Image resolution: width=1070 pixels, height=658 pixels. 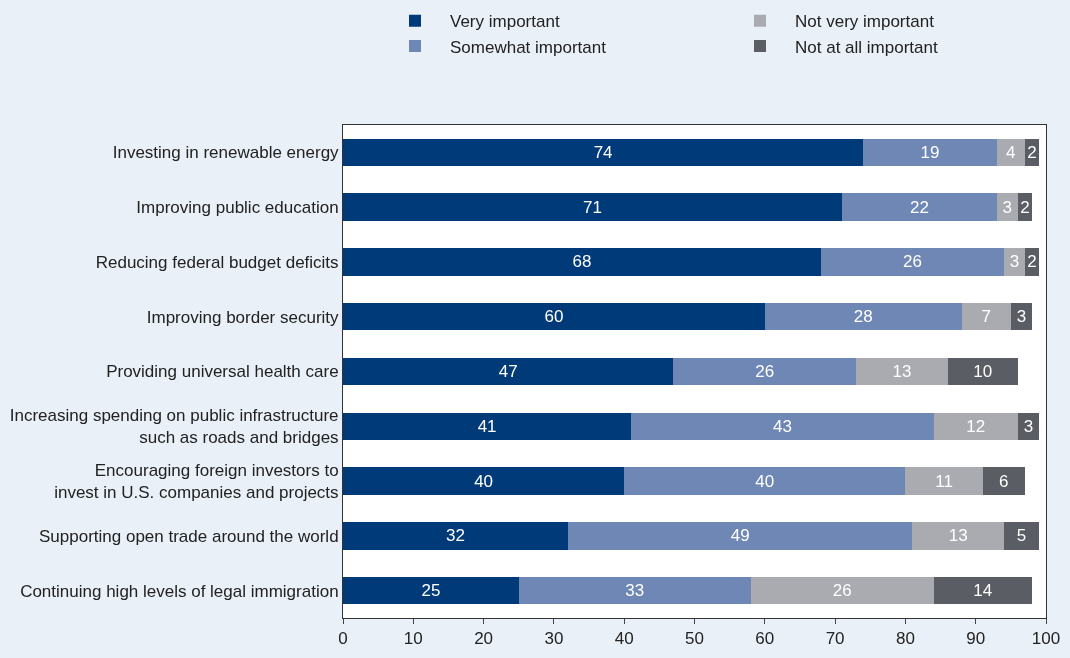 I want to click on data-label: 32, so click(x=455, y=536).